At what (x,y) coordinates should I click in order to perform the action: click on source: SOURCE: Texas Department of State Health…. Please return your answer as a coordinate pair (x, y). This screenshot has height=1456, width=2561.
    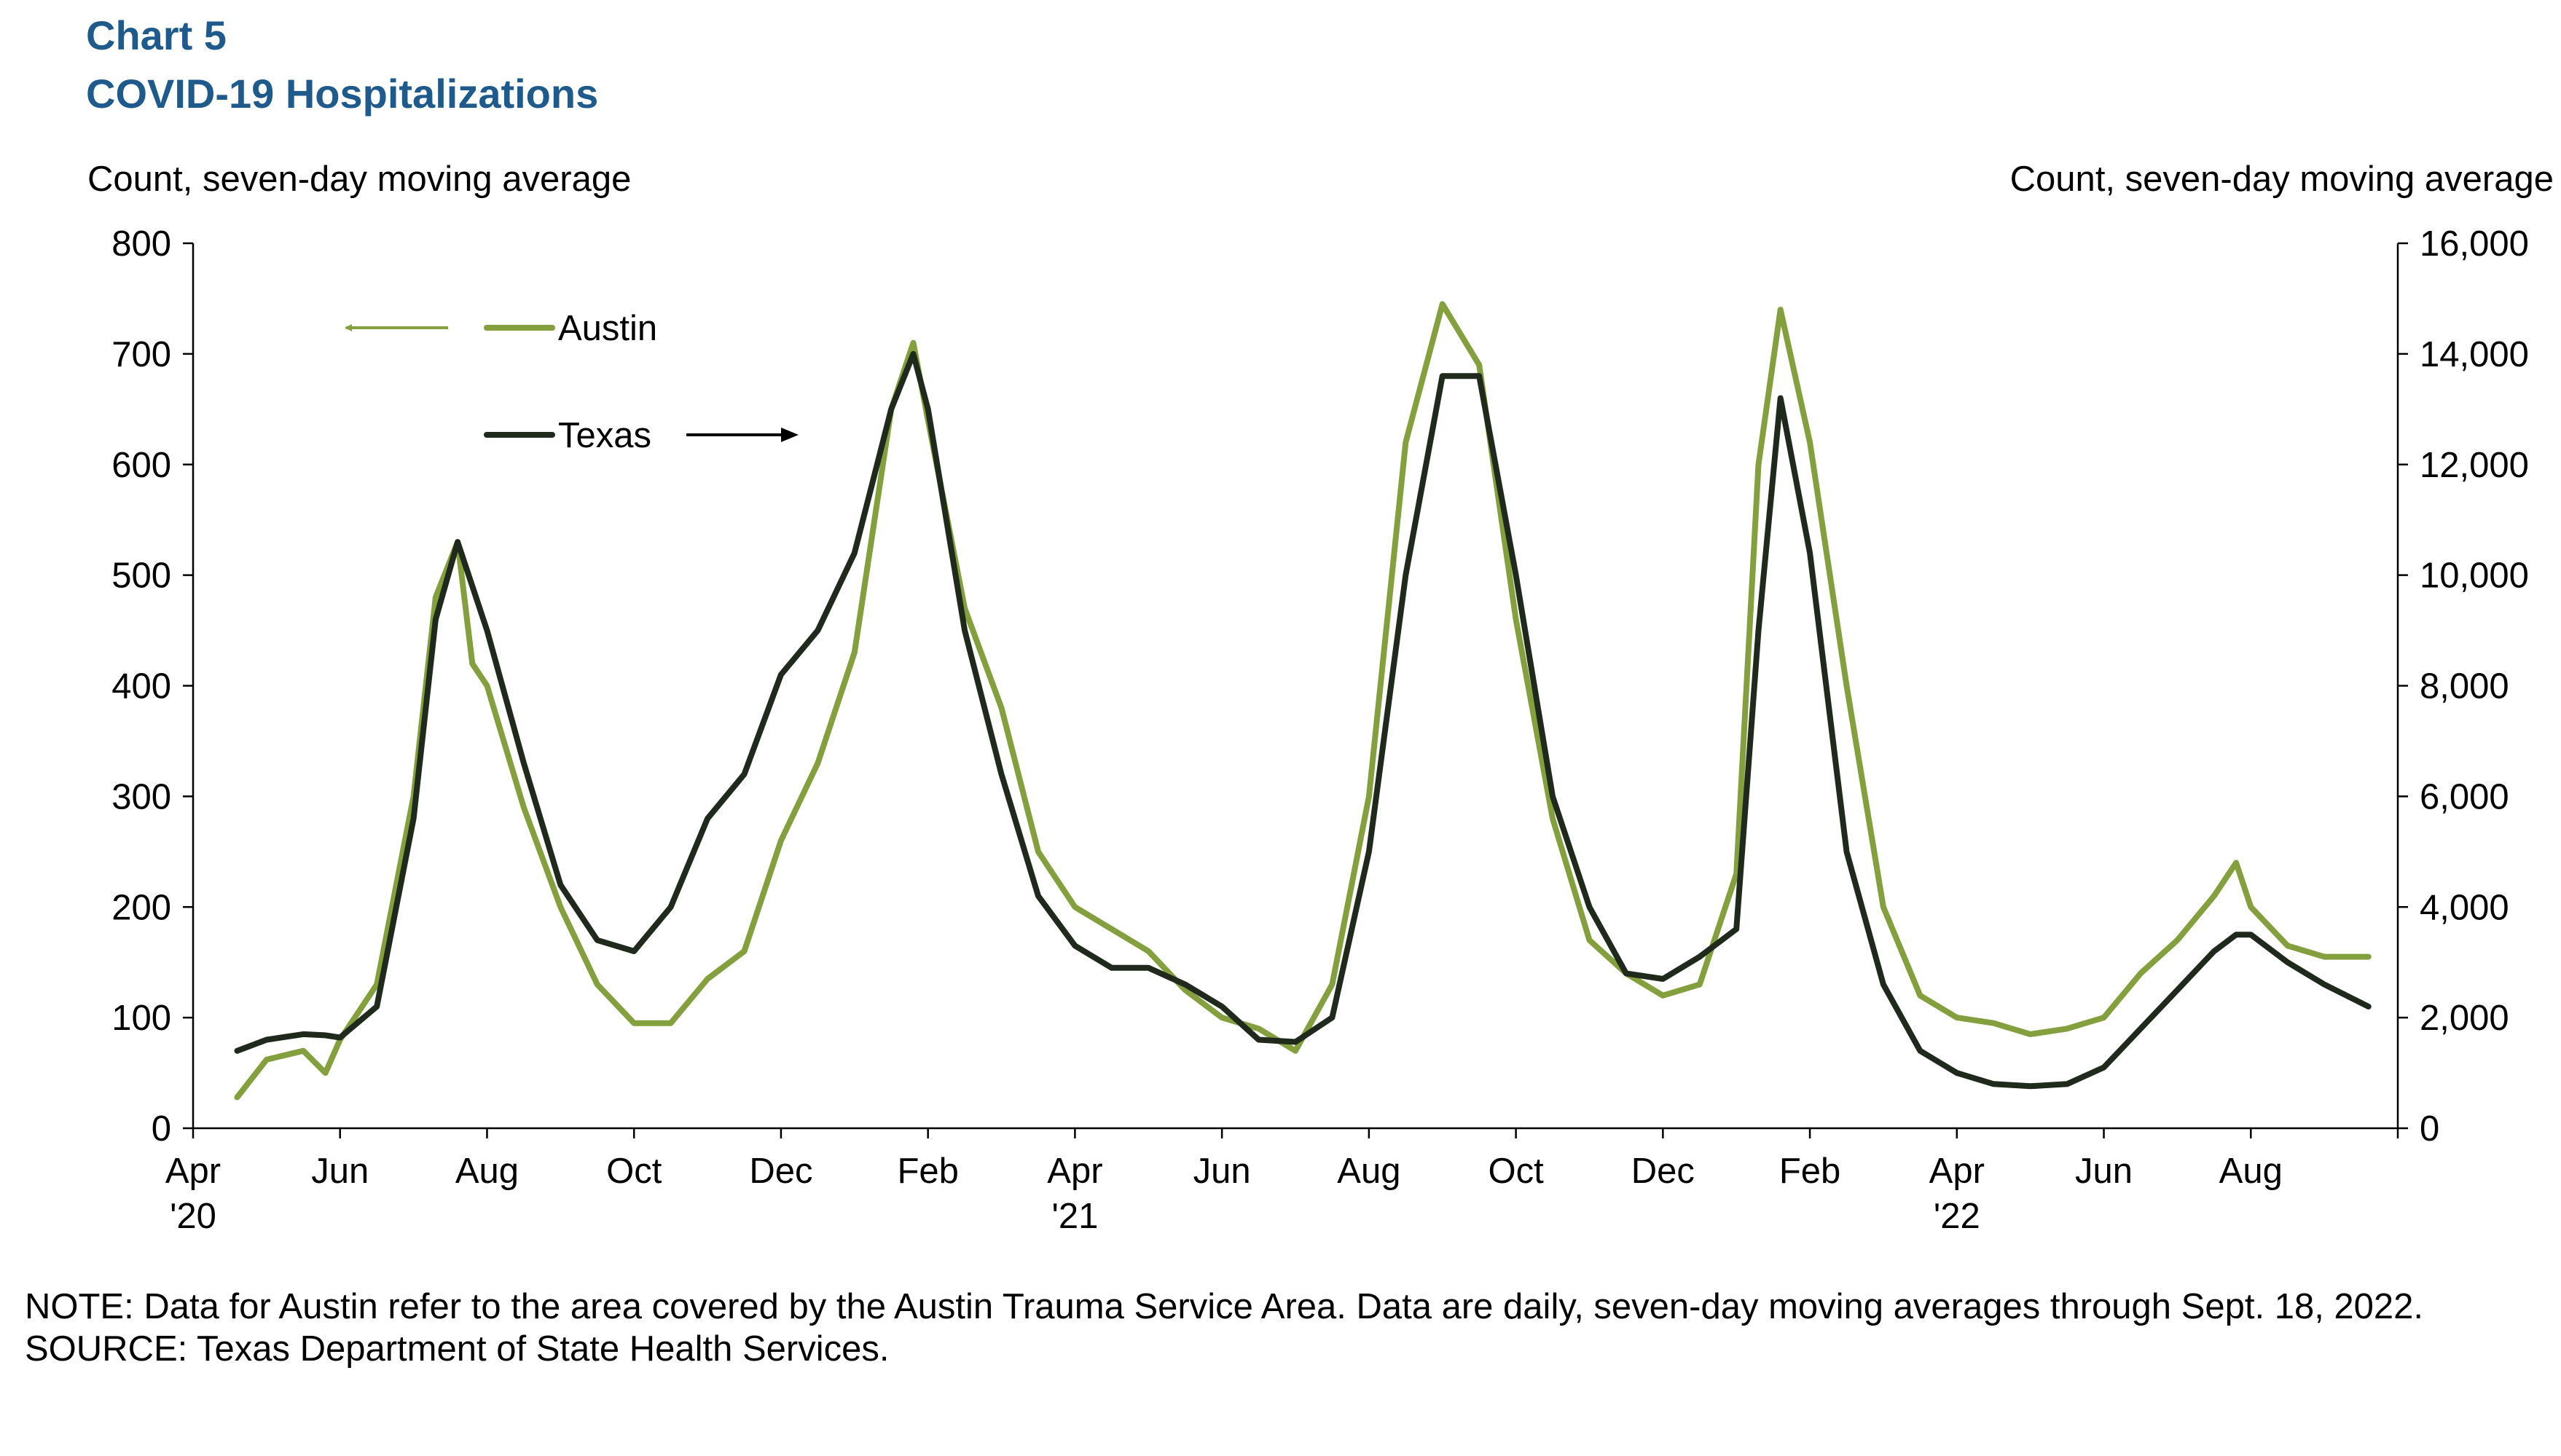
    Looking at the image, I should click on (457, 1349).